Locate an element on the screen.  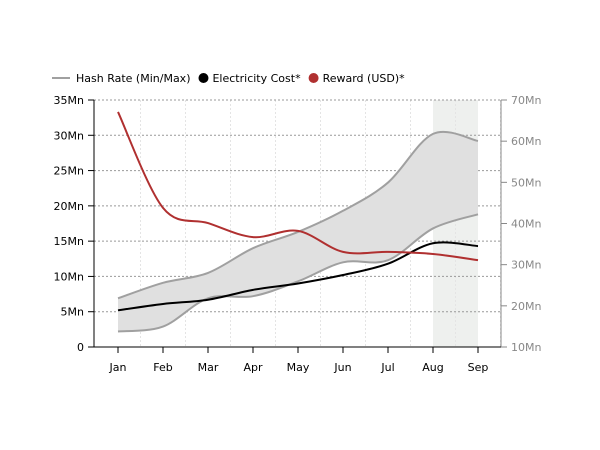
x-axis-label: Sep is located at coordinates (478, 367).